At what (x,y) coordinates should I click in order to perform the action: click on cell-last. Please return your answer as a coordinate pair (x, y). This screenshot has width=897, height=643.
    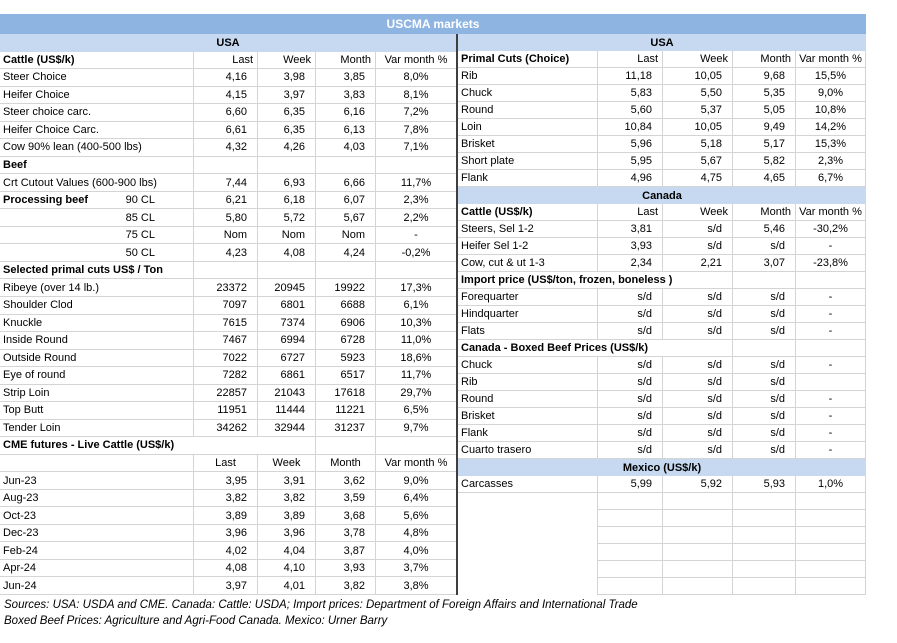
    Looking at the image, I should click on (629, 552).